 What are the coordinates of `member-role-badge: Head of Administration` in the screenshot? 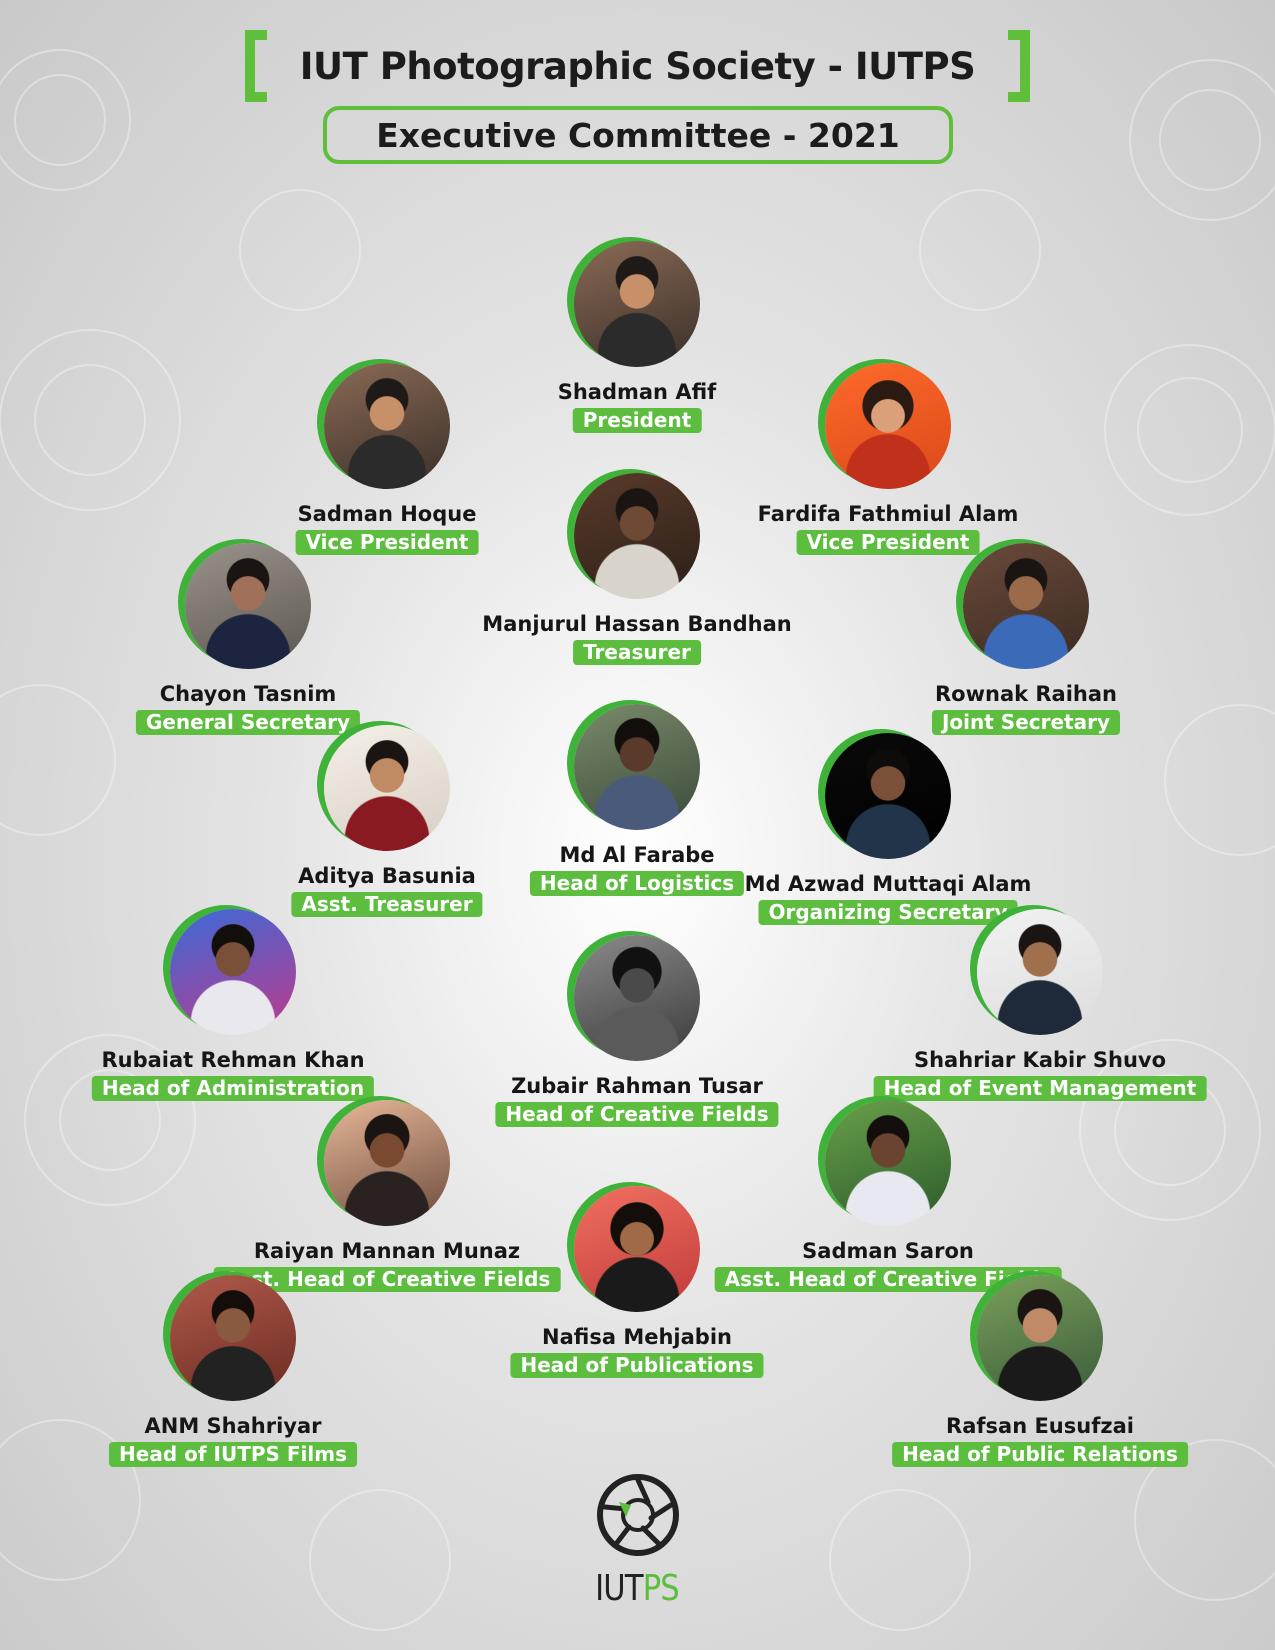 It's located at (233, 1088).